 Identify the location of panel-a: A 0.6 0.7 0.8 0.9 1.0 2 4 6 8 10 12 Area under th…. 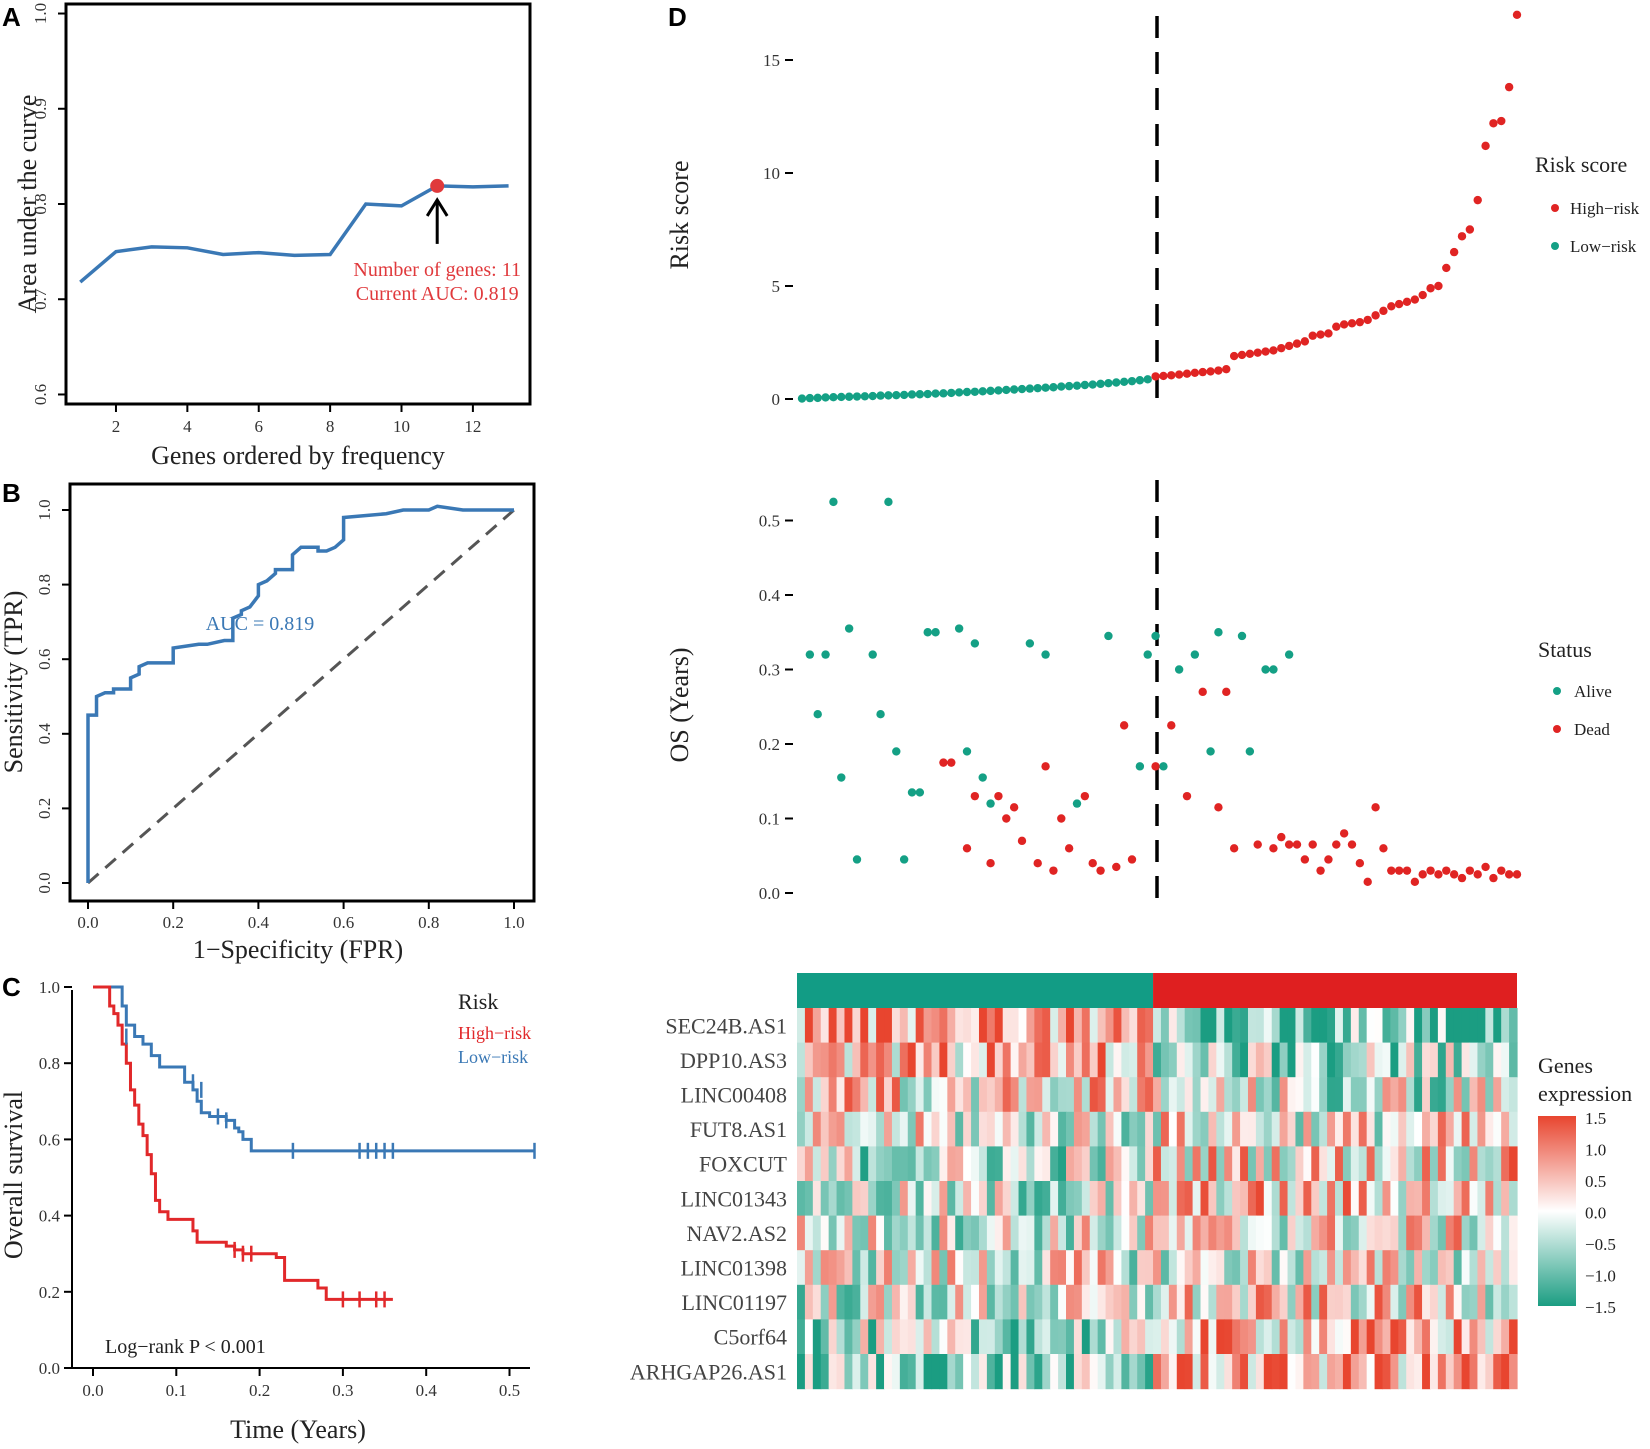
(267, 236).